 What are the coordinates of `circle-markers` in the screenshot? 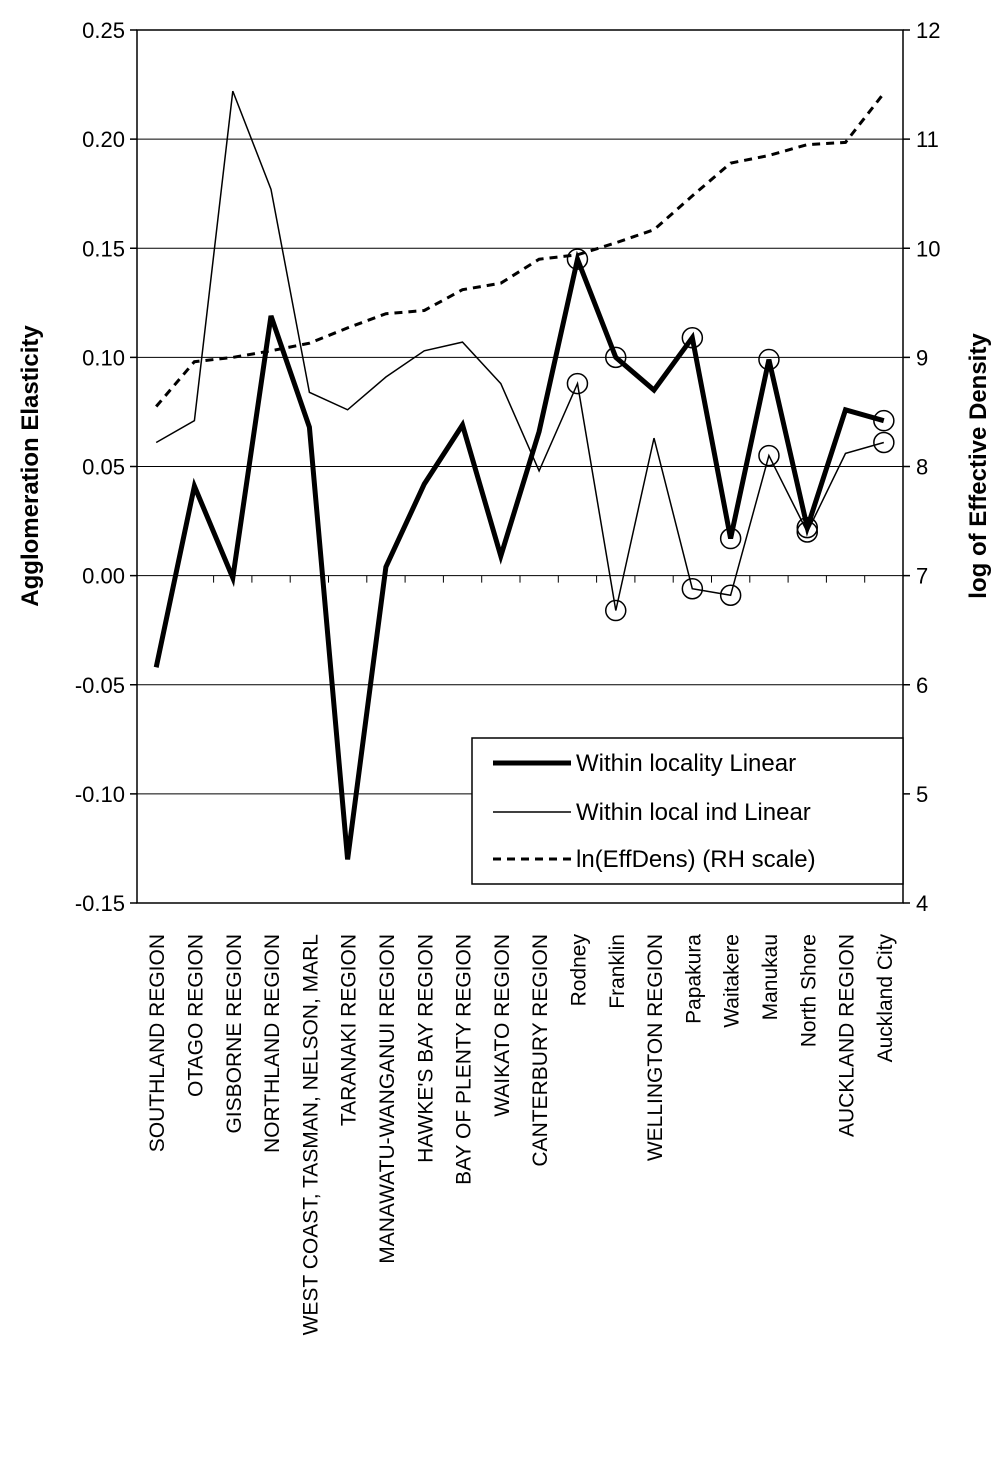 It's located at (730, 435).